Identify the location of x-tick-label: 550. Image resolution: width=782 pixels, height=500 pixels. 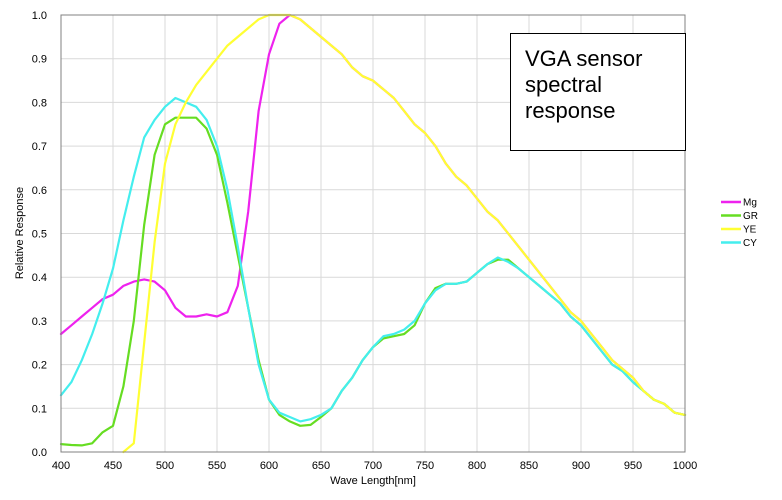
(217, 466).